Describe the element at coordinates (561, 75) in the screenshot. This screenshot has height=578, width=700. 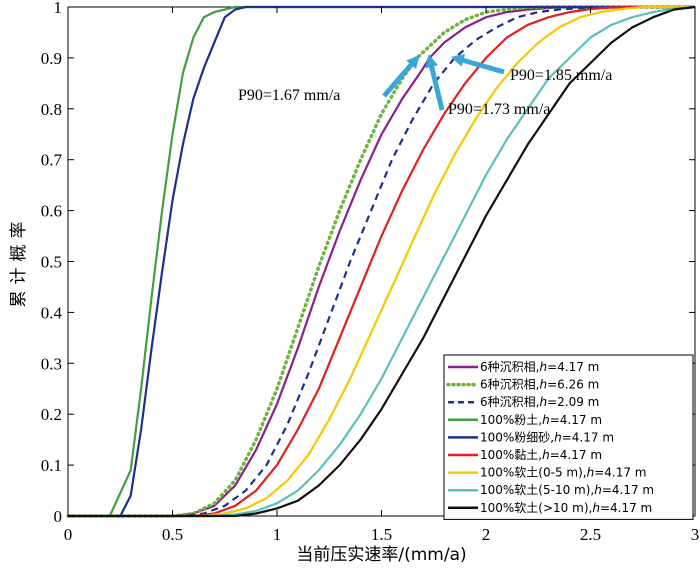
I see `annotation-label: P90=1.85 mm/a` at that location.